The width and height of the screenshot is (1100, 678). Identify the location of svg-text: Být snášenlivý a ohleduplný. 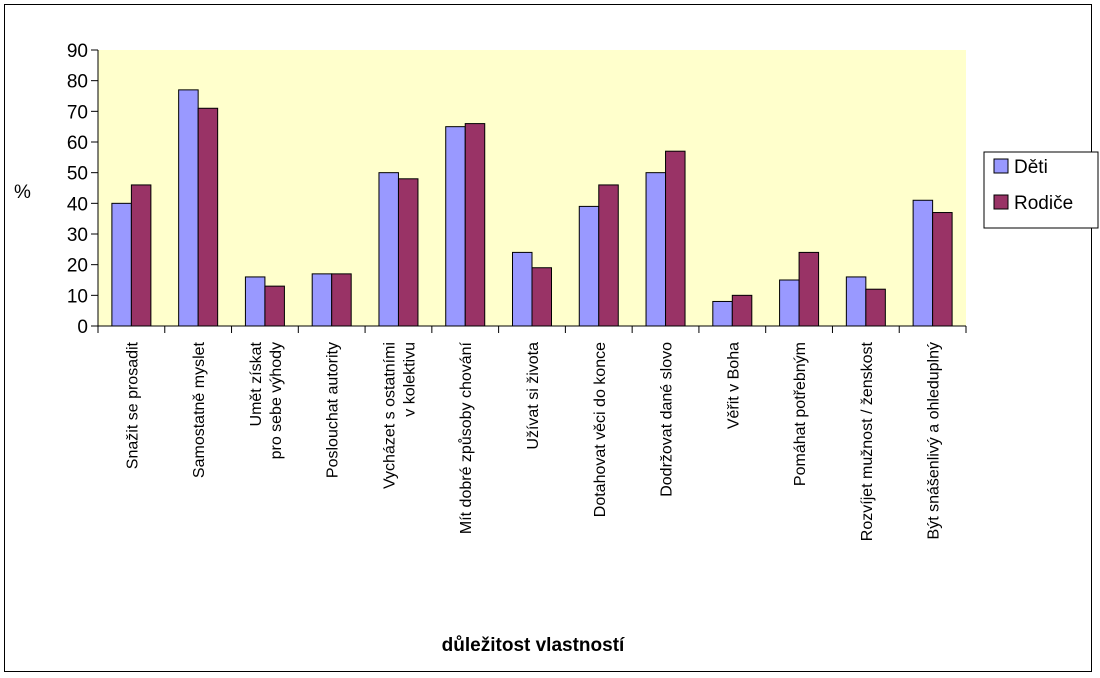
(934, 440).